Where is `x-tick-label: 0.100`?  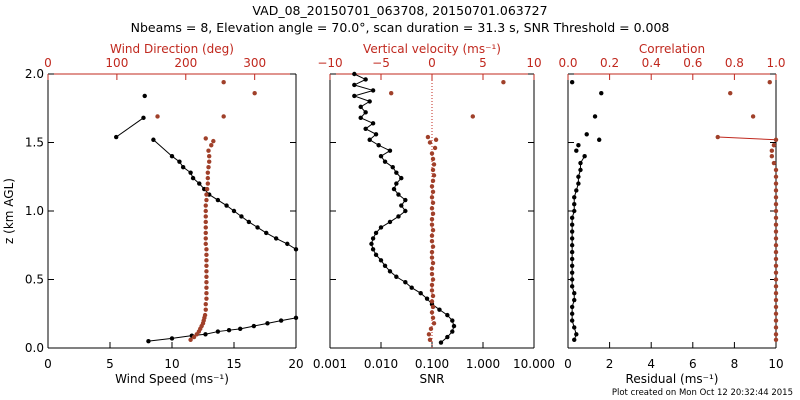
x-tick-label: 0.100 is located at coordinates (432, 364).